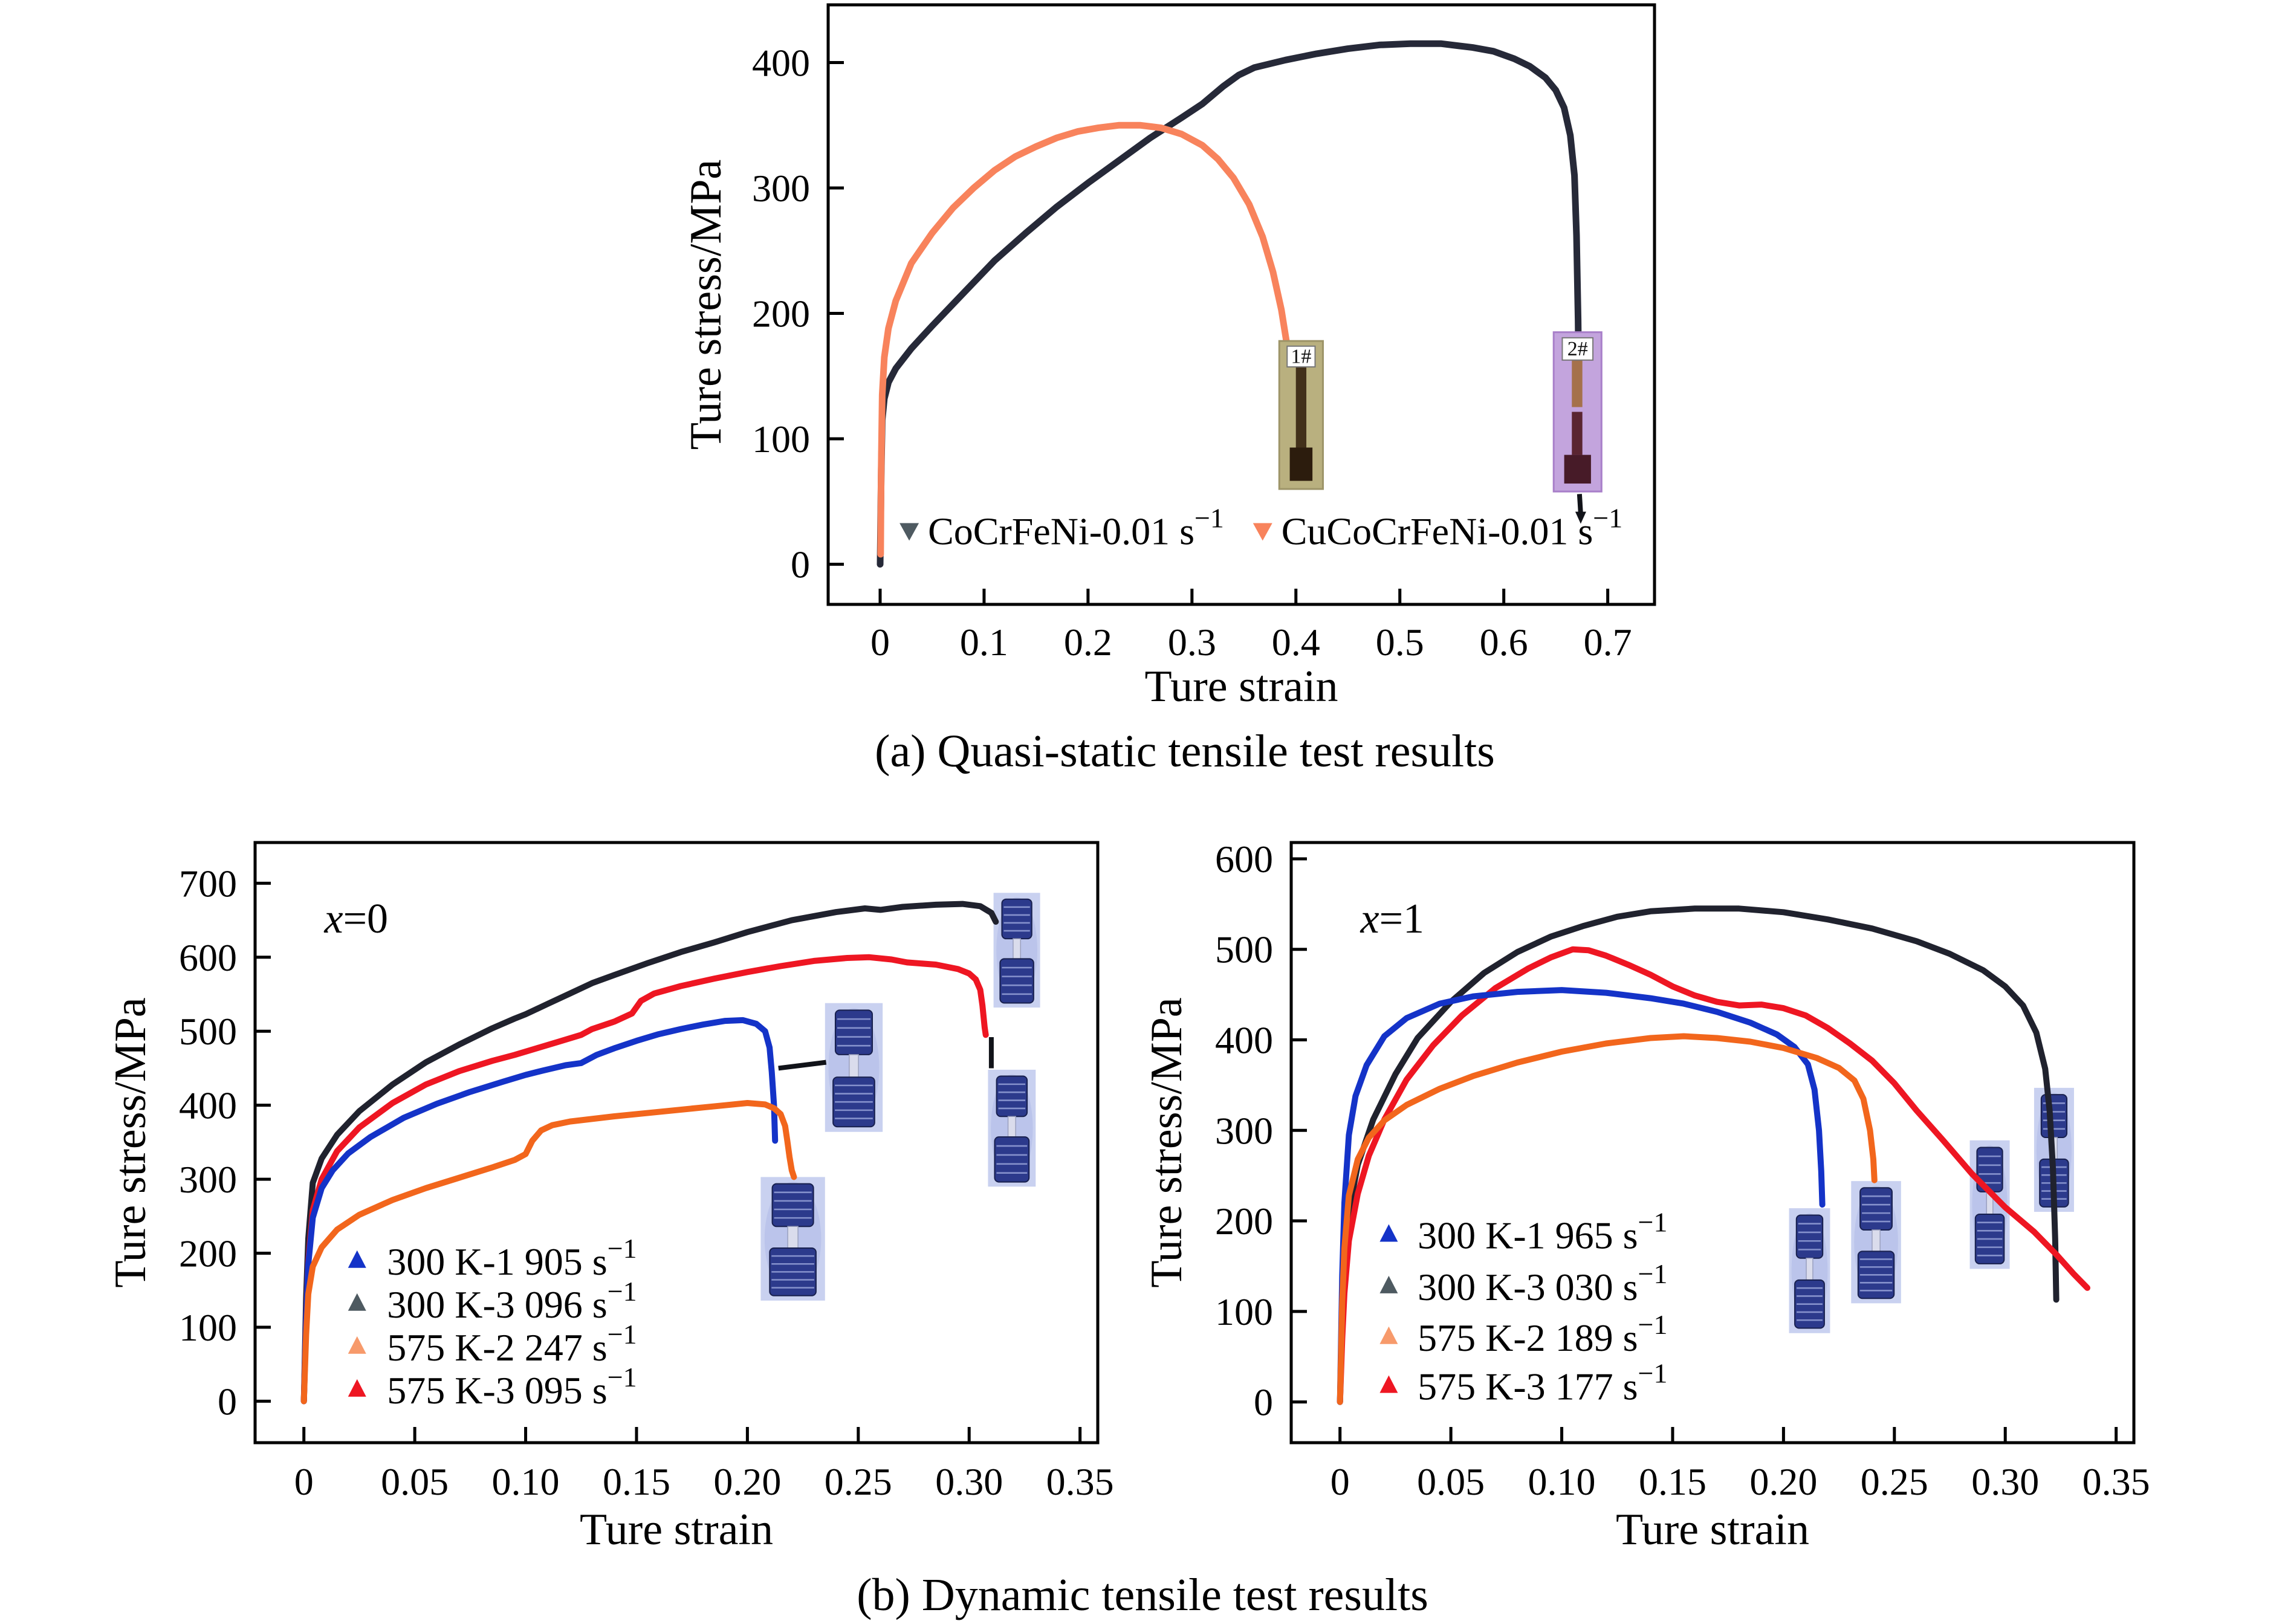 The height and width of the screenshot is (1624, 2285). I want to click on specimen-label: 1#, so click(1301, 356).